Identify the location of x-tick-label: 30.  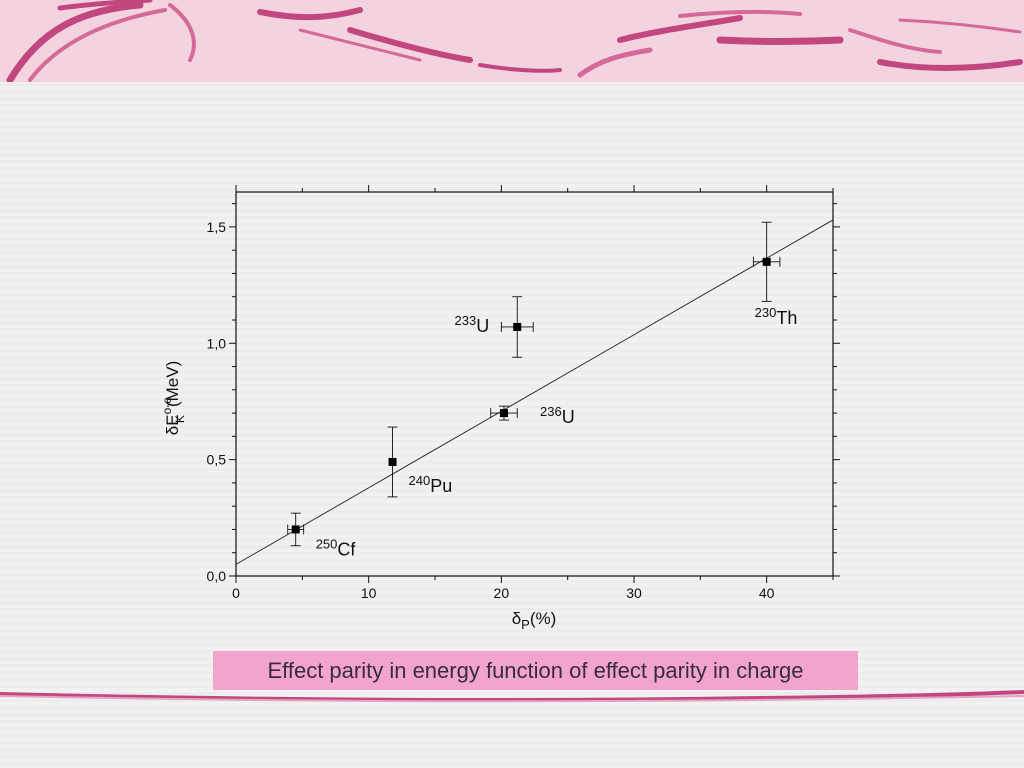
(634, 593).